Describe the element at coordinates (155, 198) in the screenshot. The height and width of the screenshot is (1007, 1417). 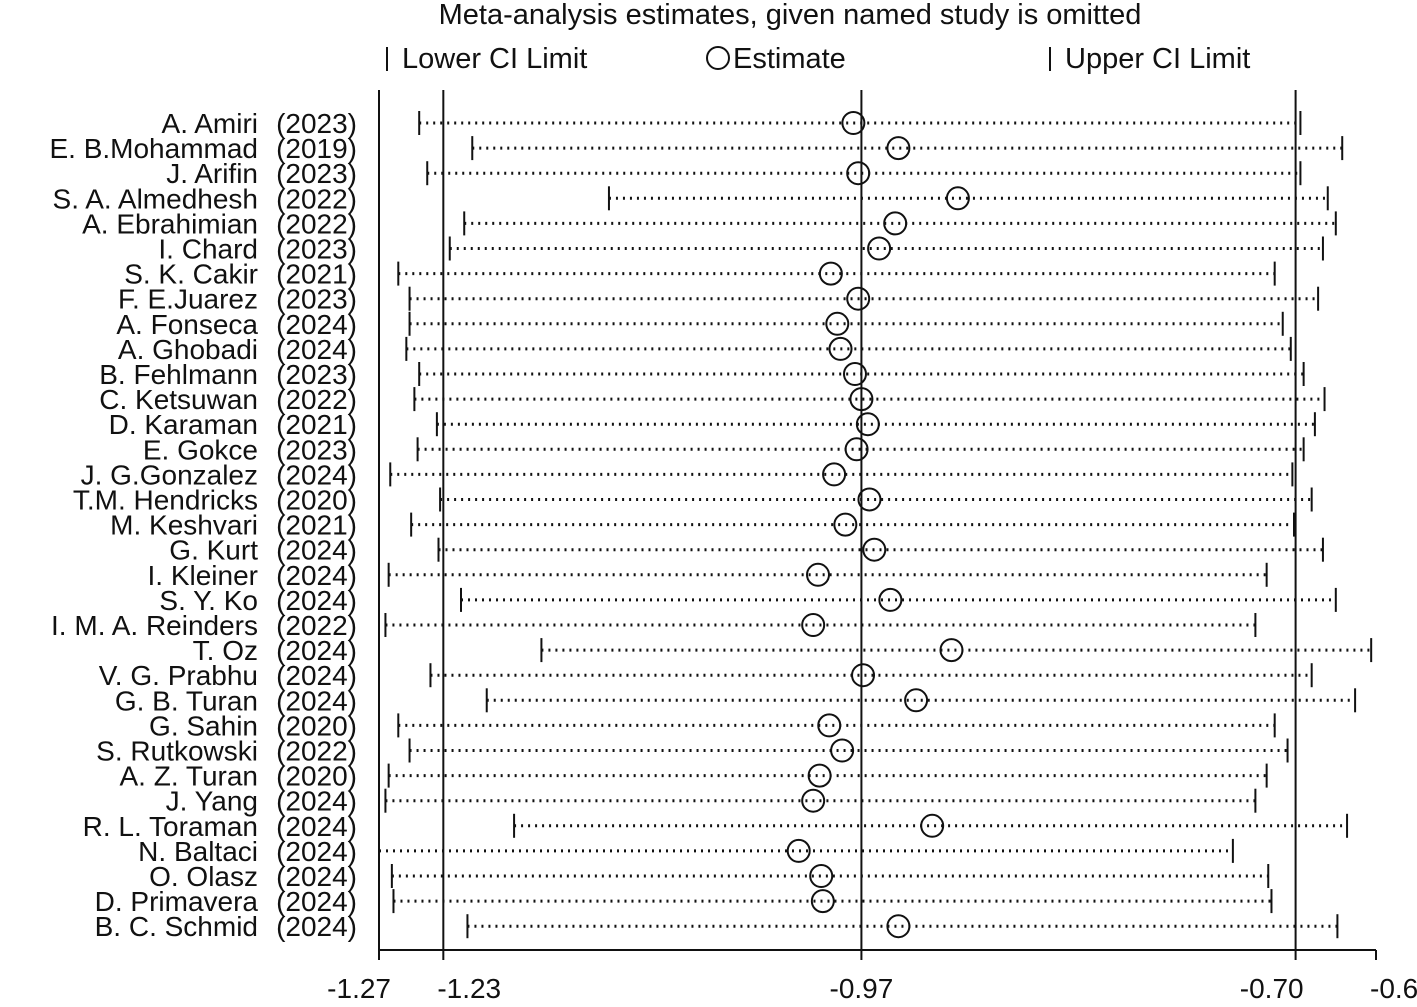
I see `study-name-label: S. A. Almedhesh` at that location.